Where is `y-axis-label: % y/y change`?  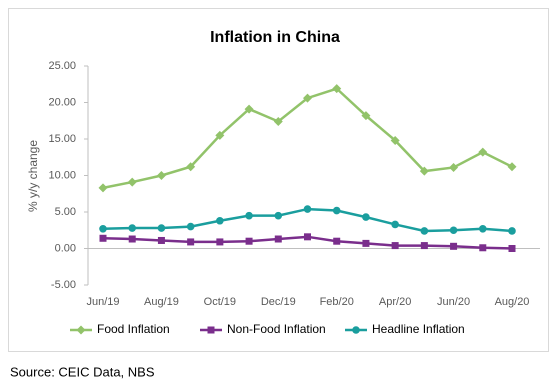
y-axis-label: % y/y change is located at coordinates (33, 176).